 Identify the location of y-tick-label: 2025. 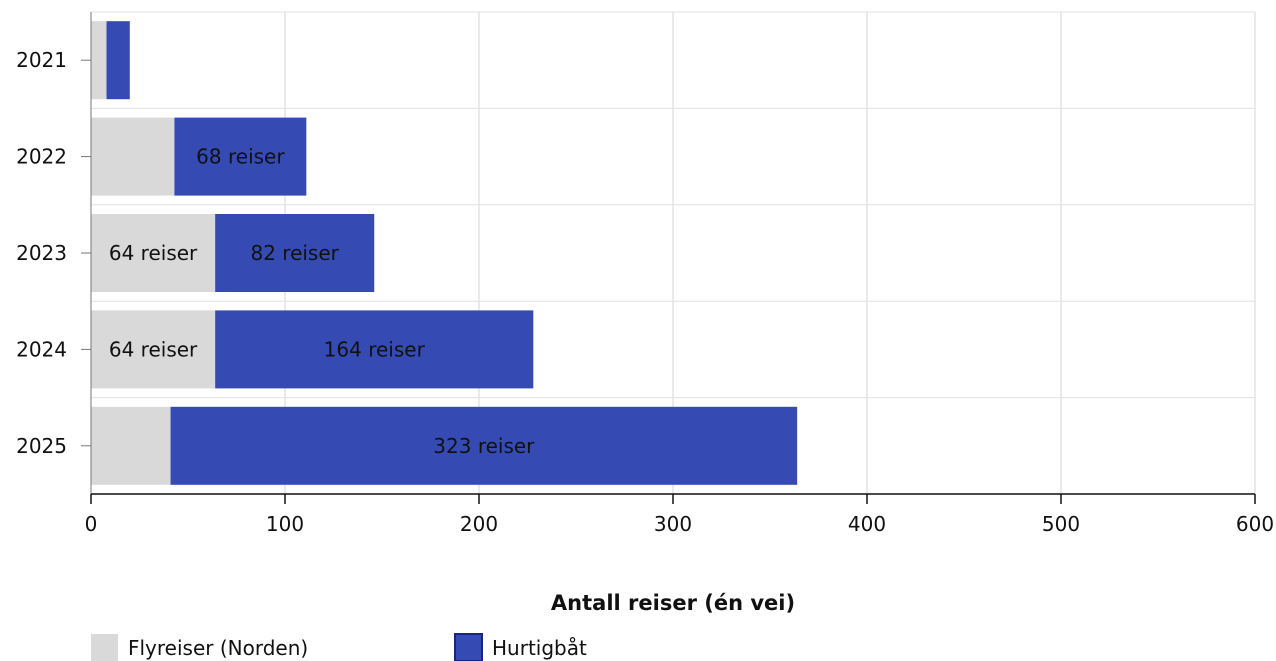
(41, 446).